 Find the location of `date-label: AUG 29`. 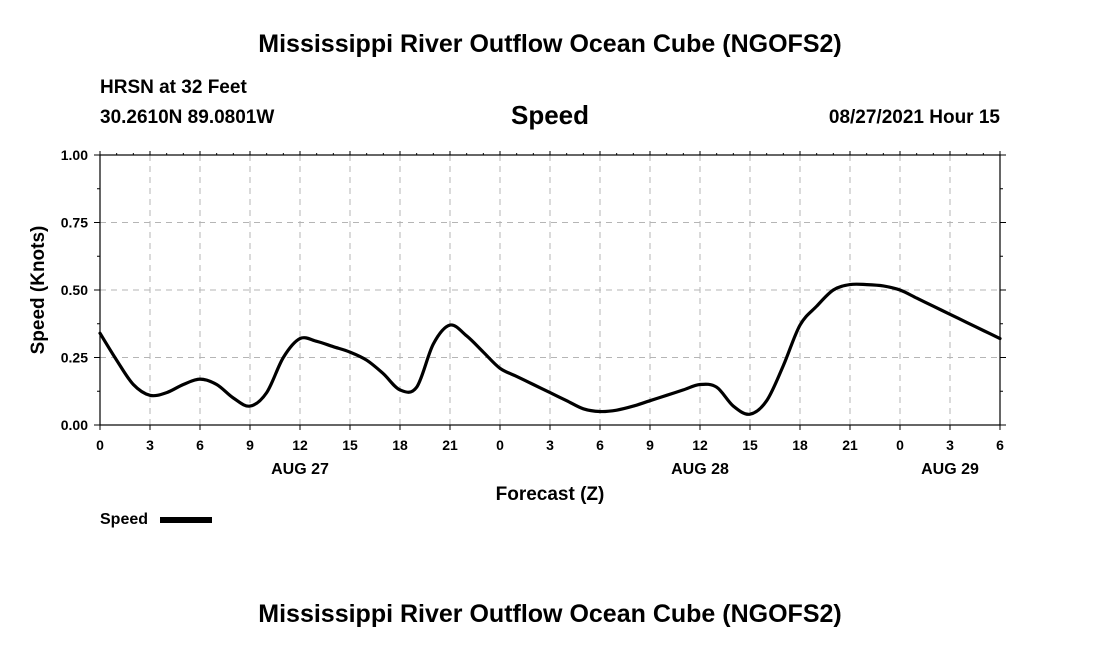

date-label: AUG 29 is located at coordinates (950, 469).